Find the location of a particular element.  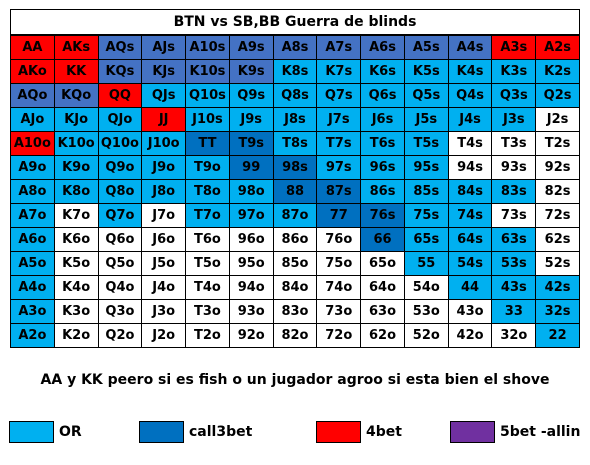

hand-cell: 72s is located at coordinates (558, 216).